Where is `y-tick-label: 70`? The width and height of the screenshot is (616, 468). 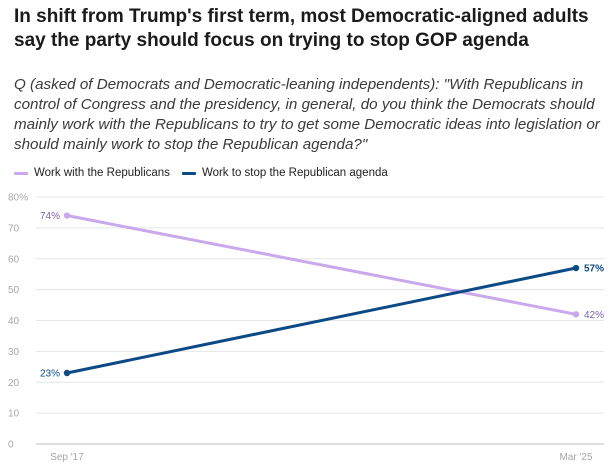 y-tick-label: 70 is located at coordinates (14, 228).